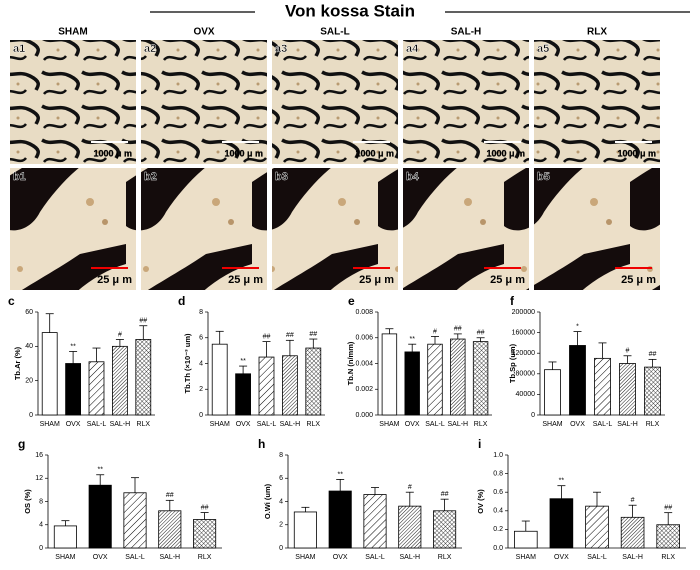  I want to click on image-label: b1, so click(19, 177).